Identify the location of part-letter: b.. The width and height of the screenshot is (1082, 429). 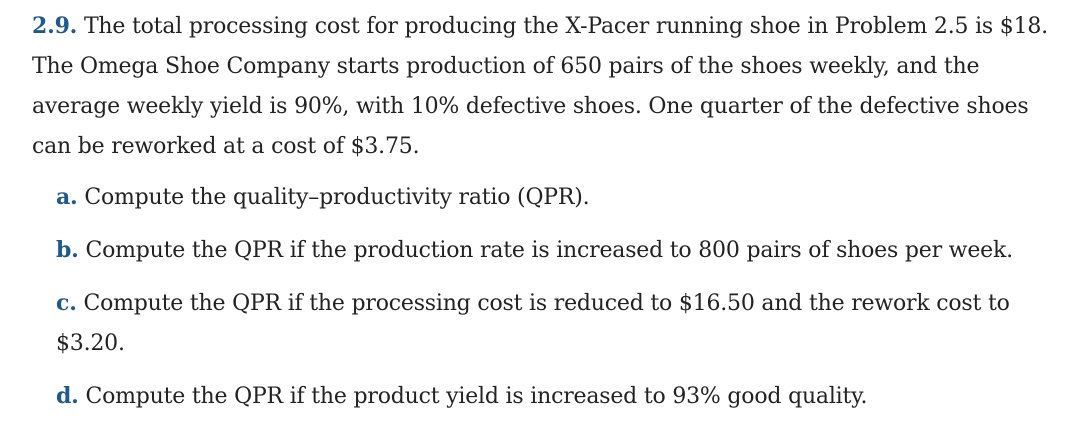
(67, 250).